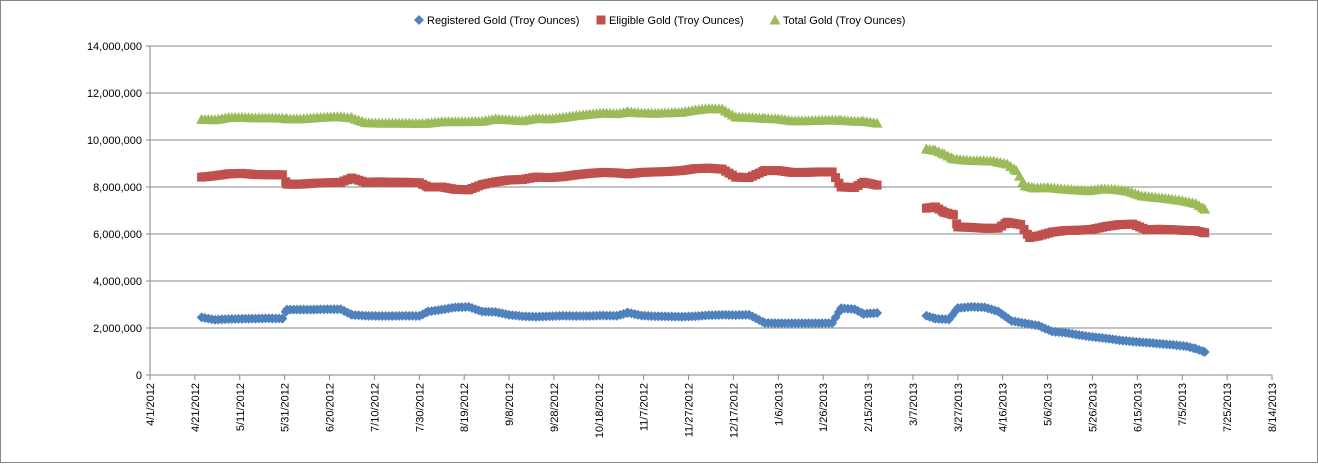 The height and width of the screenshot is (467, 1318). Describe the element at coordinates (703, 329) in the screenshot. I see `series-diamond` at that location.